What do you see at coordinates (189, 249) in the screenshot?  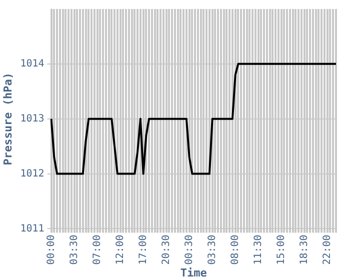 I see `x-tick-label: 00:30` at bounding box center [189, 249].